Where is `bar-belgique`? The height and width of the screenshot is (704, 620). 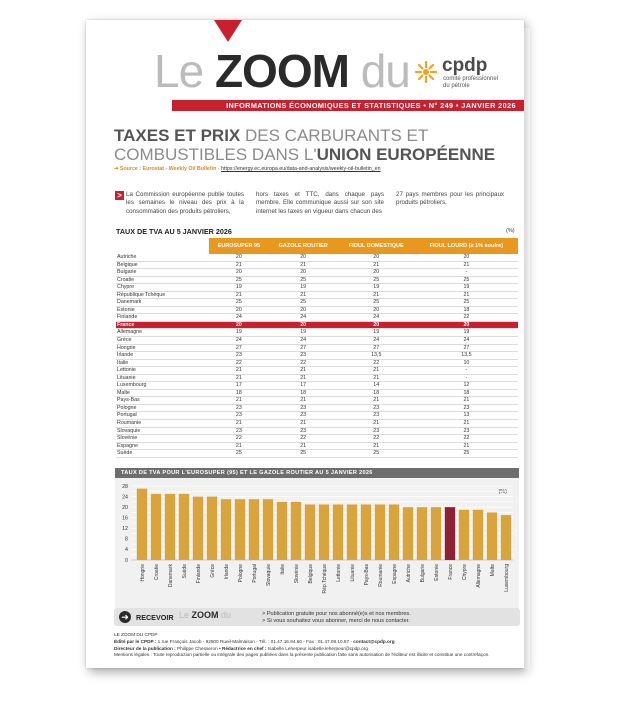 bar-belgique is located at coordinates (310, 532).